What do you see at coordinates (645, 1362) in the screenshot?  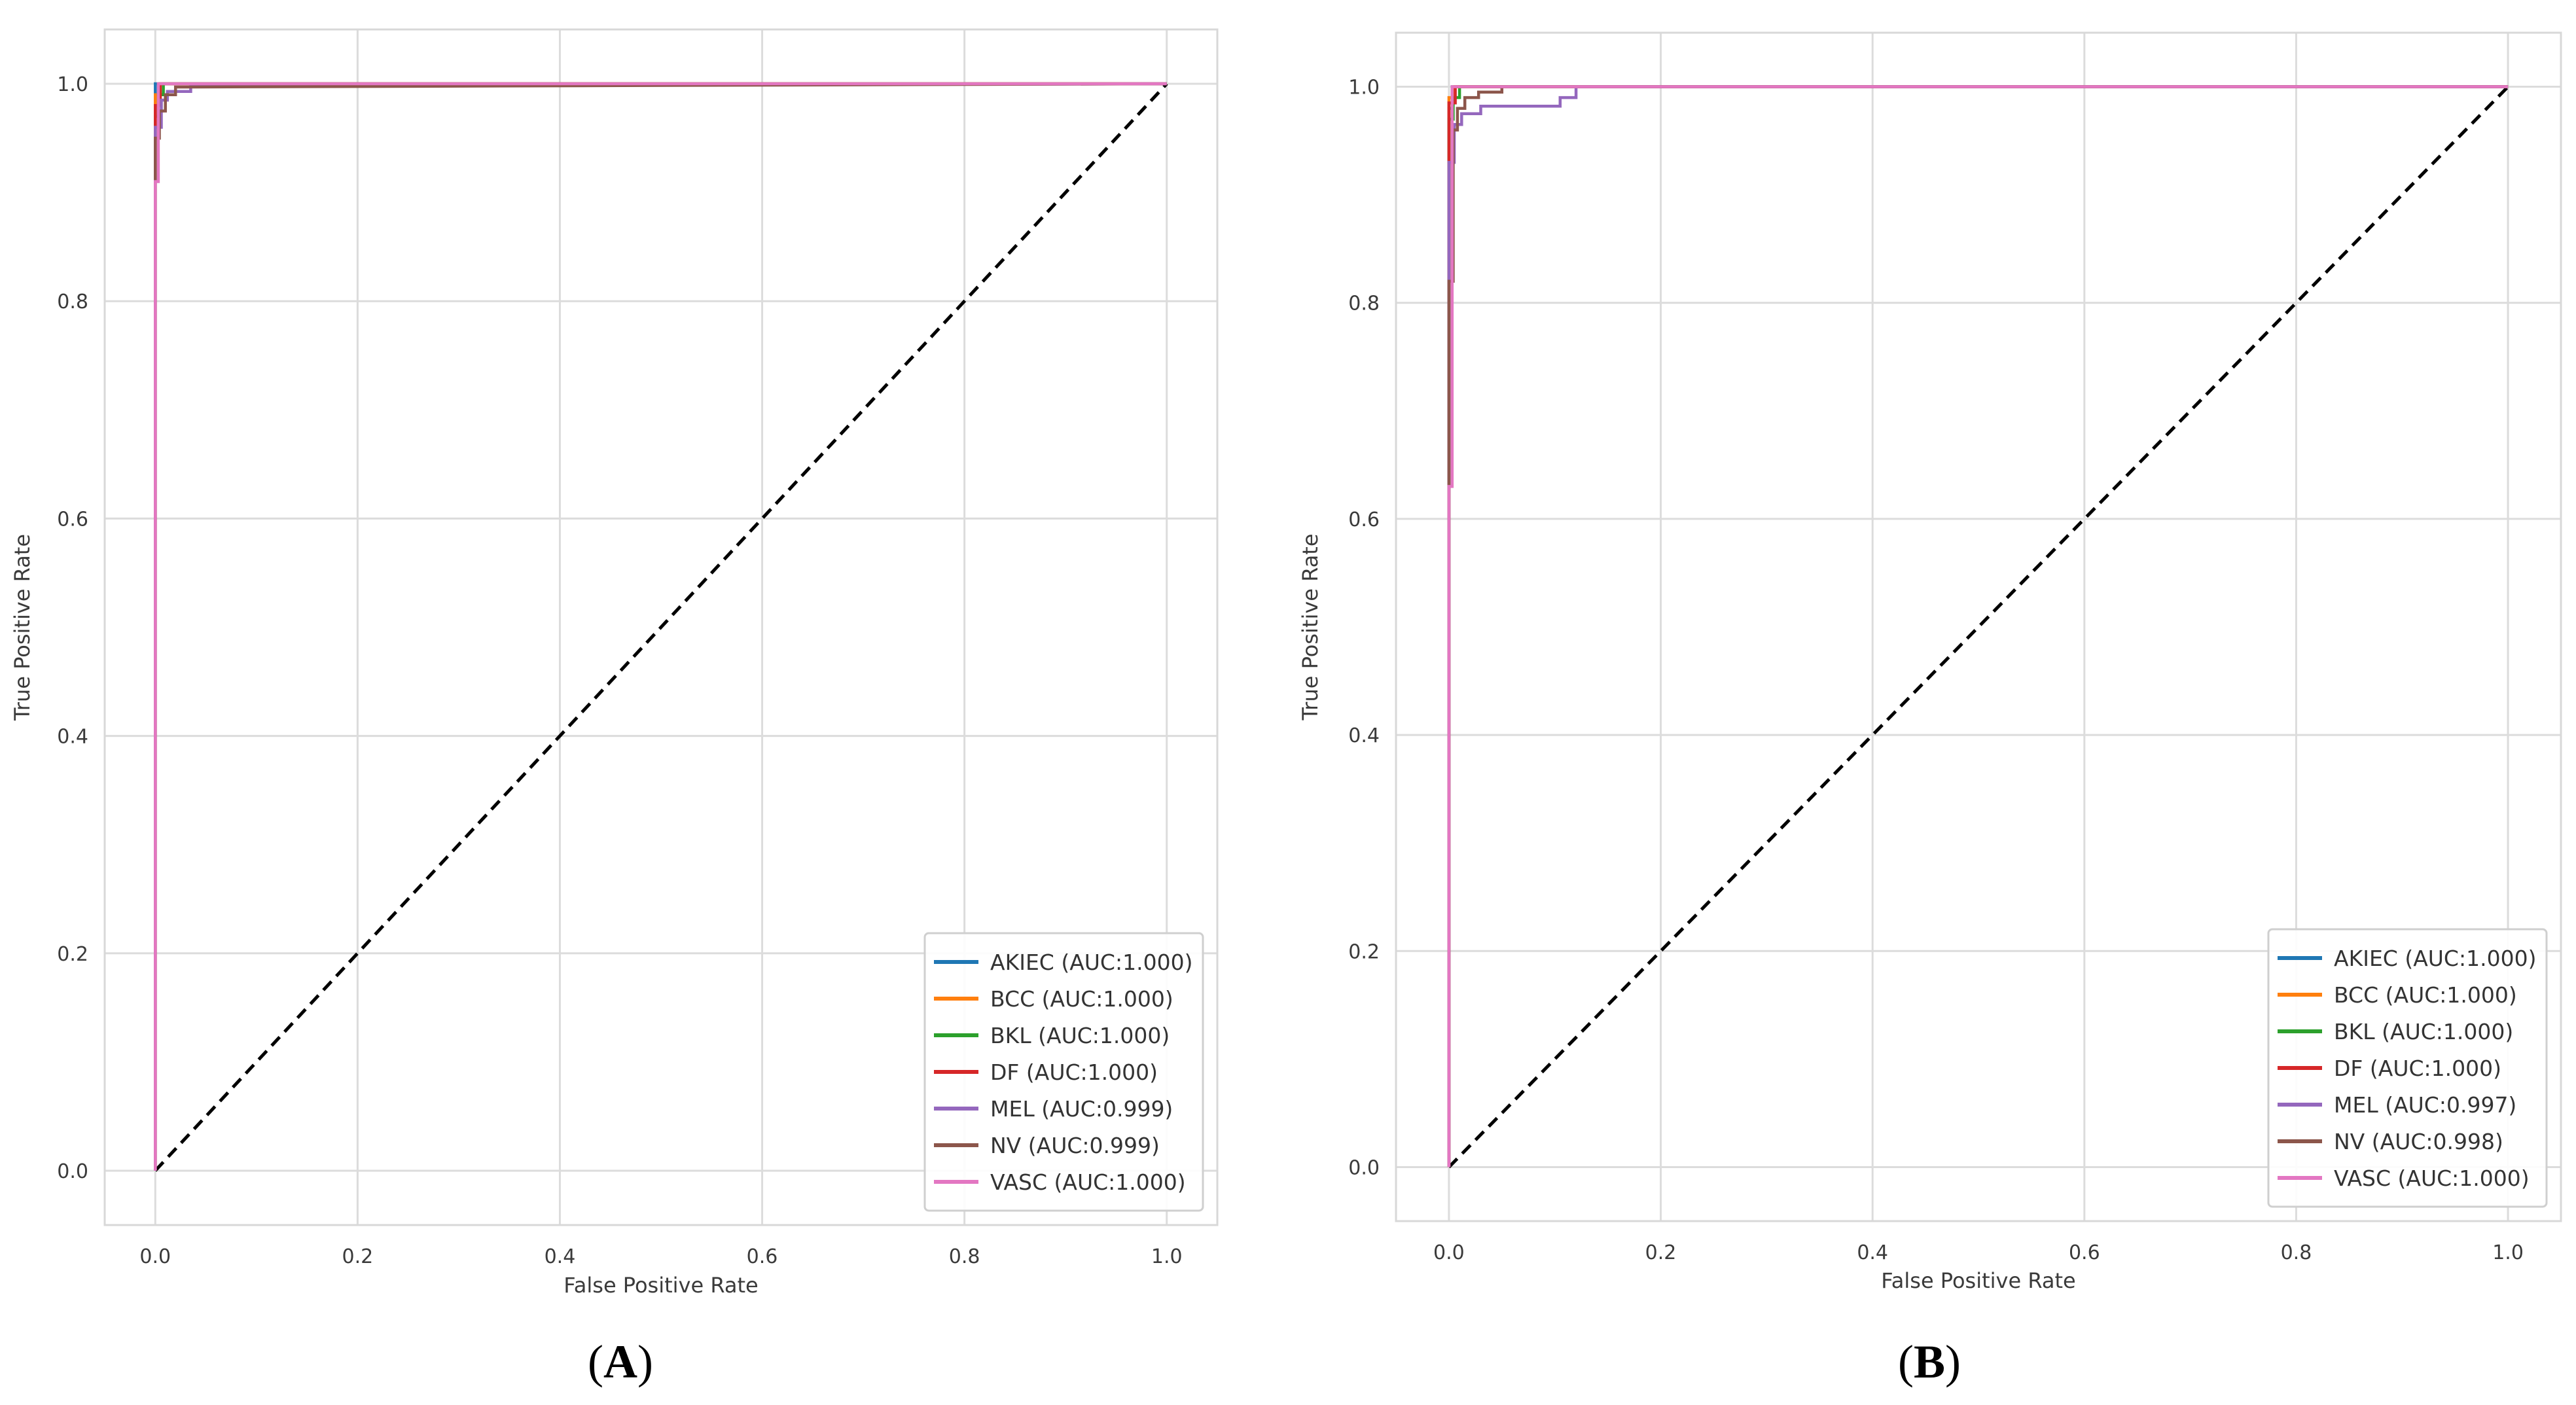 I see `panel-label-a-close: )` at bounding box center [645, 1362].